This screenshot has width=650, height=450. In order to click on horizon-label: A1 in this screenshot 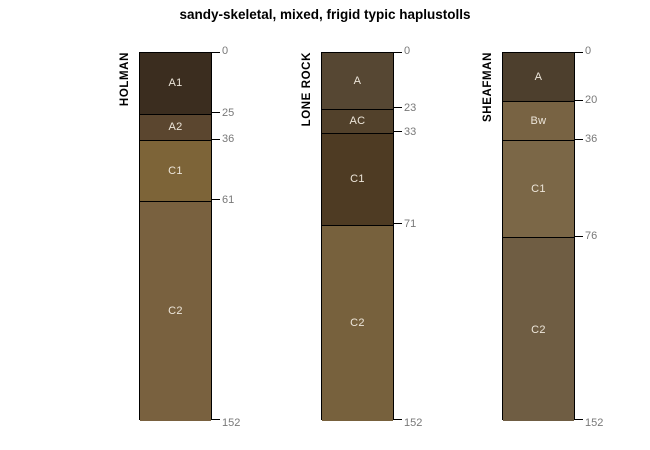, I will do `click(175, 83)`.